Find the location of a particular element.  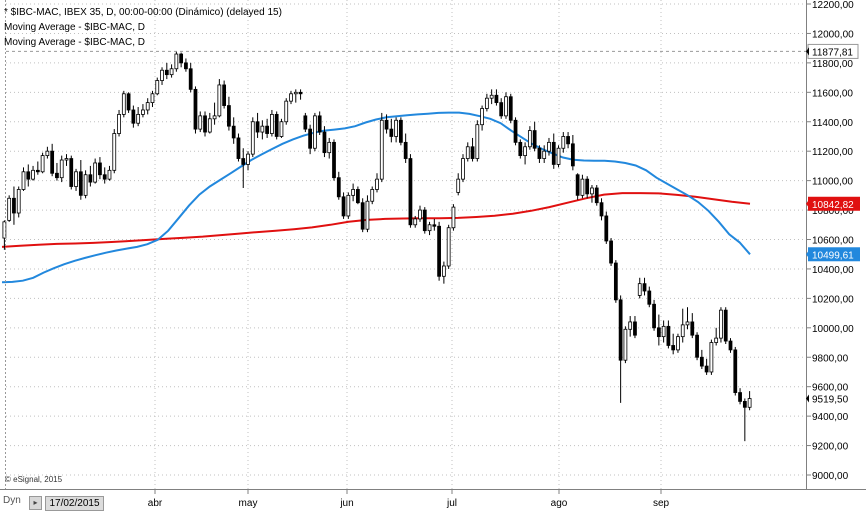

y-tick-label: 12000,00 is located at coordinates (833, 34).